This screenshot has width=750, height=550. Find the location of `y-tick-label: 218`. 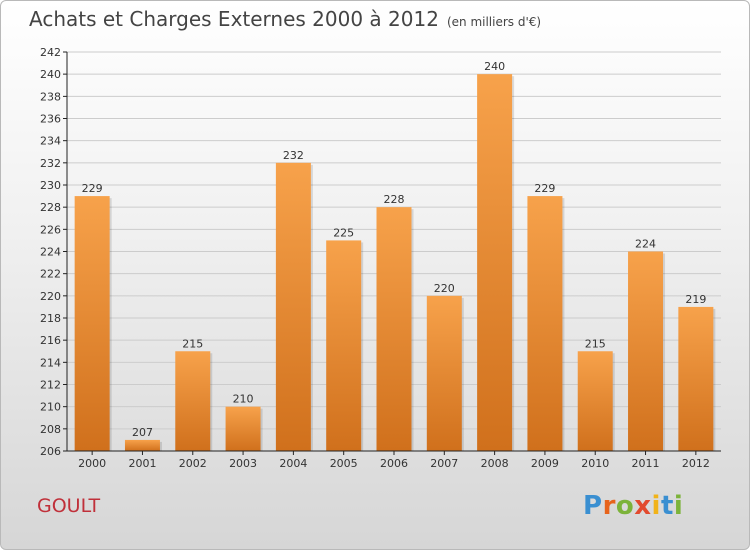

y-tick-label: 218 is located at coordinates (50, 318).